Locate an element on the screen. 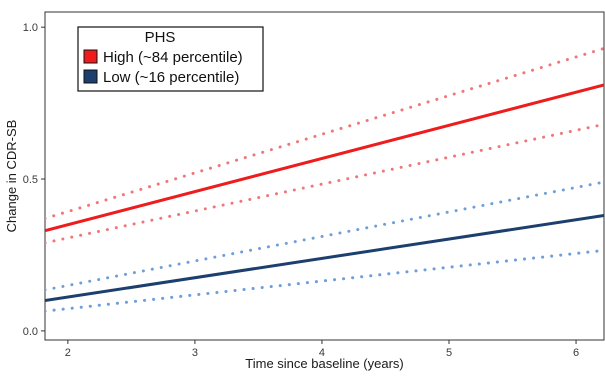 This screenshot has height=379, width=605. y-axis-ticks: 0.0 0.5 1.0 is located at coordinates (34, 180).